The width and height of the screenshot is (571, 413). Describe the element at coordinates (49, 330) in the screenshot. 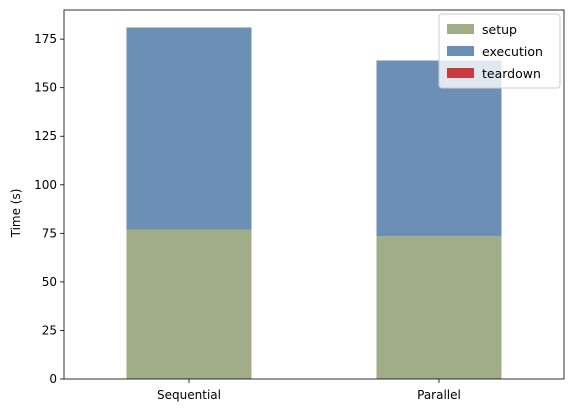

I see `y-tick-label: 25` at that location.